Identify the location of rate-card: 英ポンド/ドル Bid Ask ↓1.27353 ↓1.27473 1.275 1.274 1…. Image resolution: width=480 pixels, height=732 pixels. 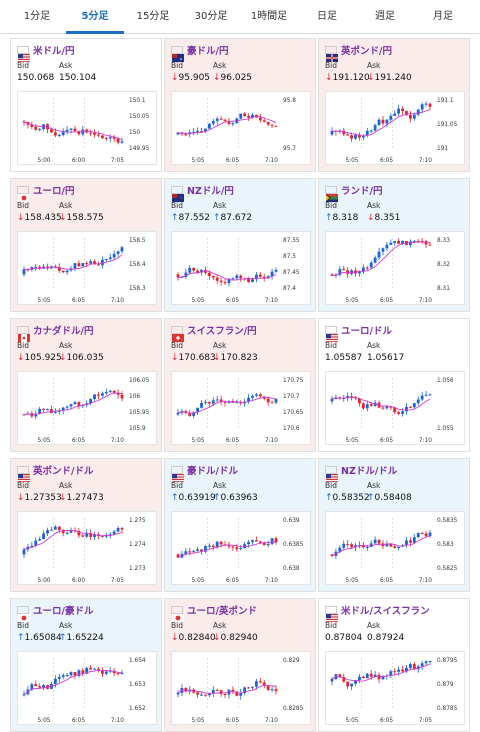
(86, 525).